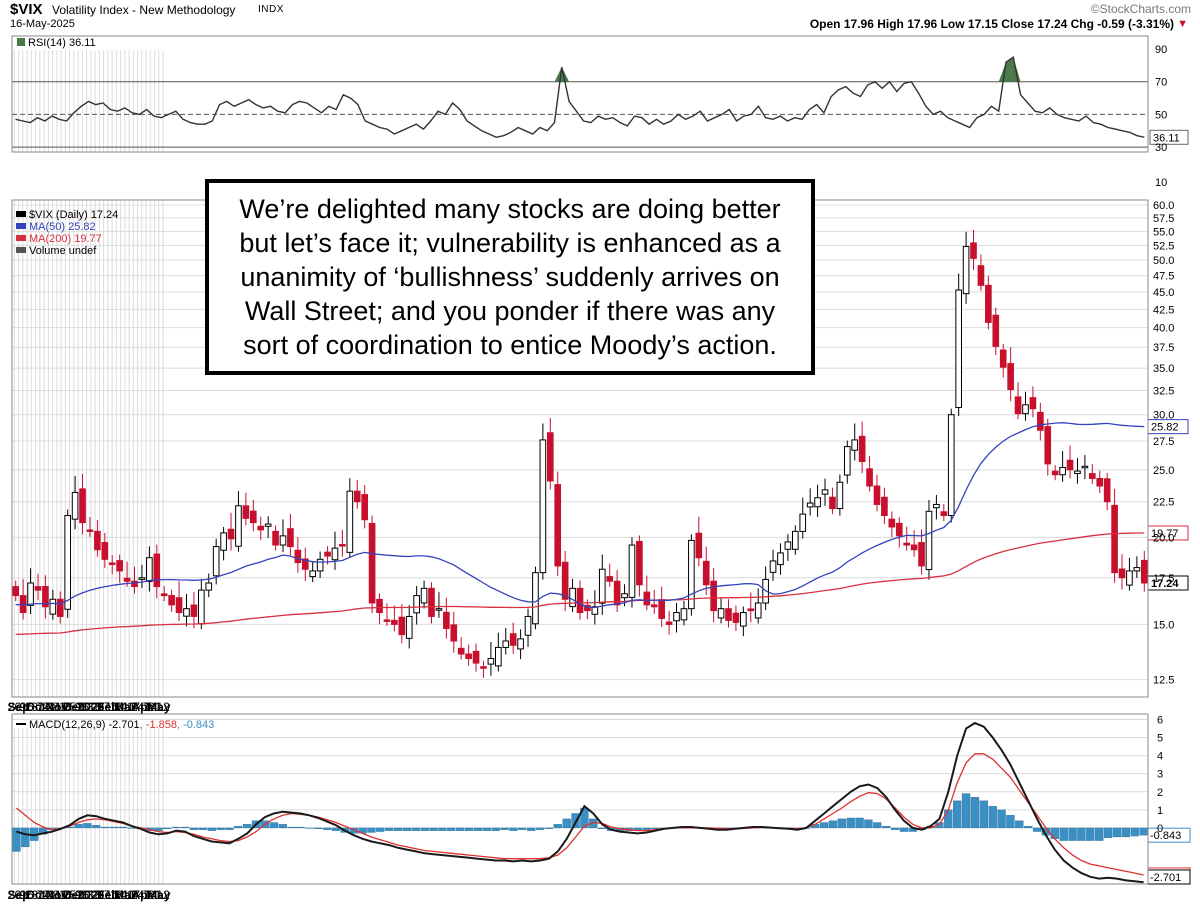 The image size is (1200, 905). Describe the element at coordinates (155, 707) in the screenshot. I see `x-tick-label: 21` at that location.